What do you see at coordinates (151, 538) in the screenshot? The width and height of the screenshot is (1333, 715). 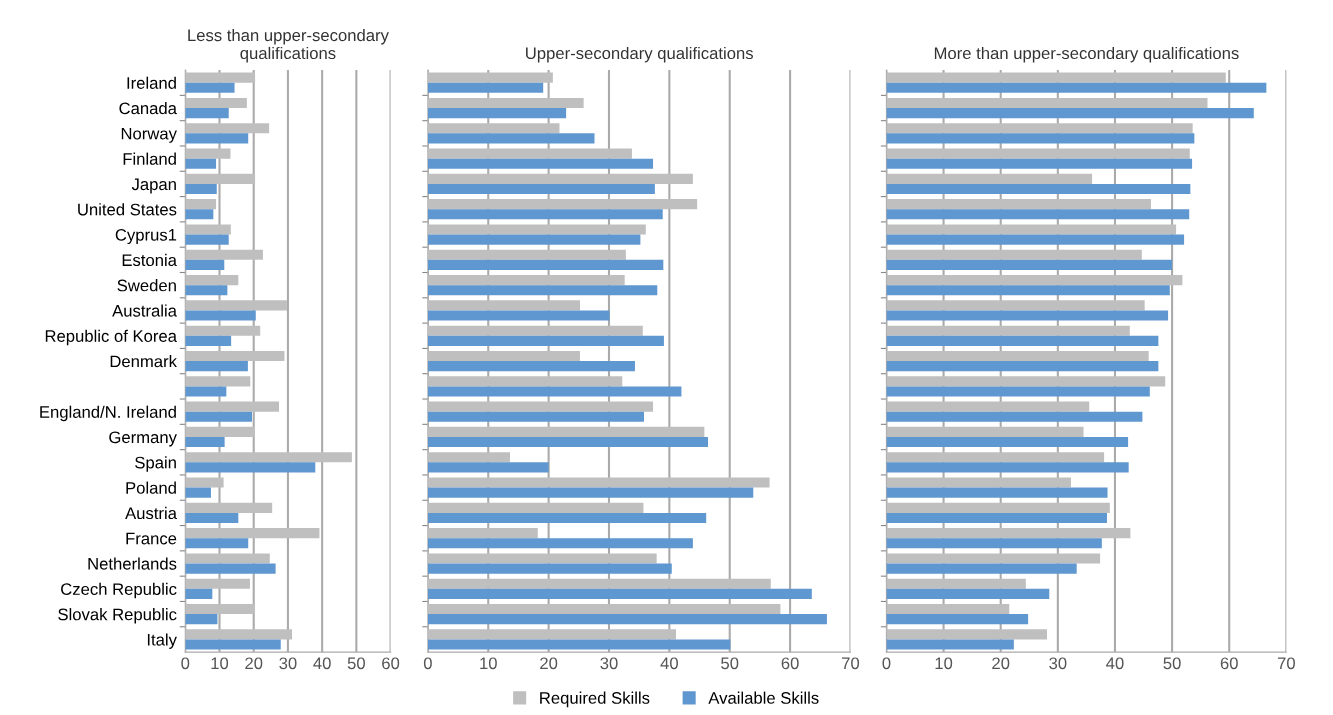 I see `y-tick-label: France` at bounding box center [151, 538].